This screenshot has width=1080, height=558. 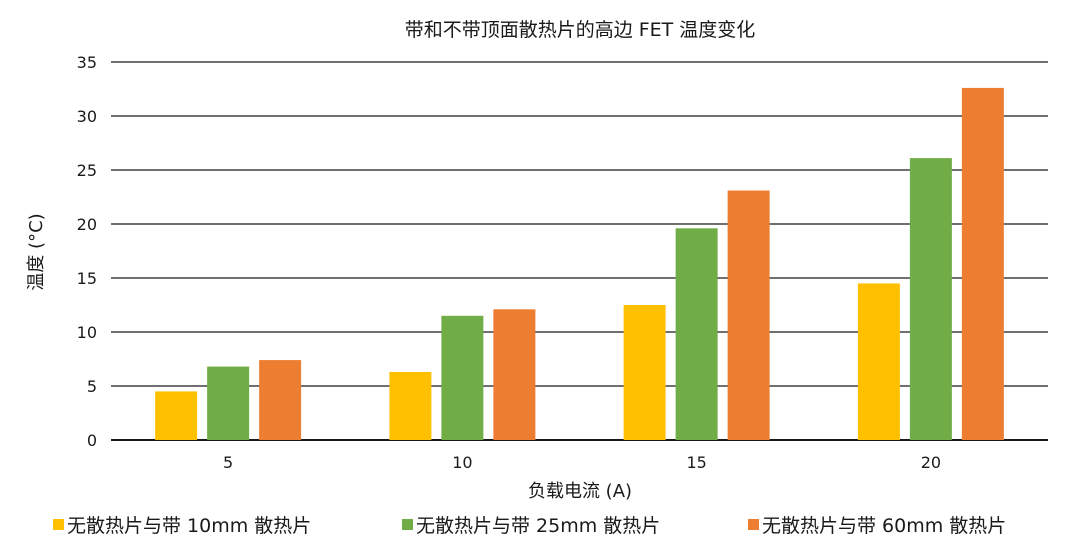 I want to click on x-axis-label: 负载电流 (A), so click(x=580, y=491).